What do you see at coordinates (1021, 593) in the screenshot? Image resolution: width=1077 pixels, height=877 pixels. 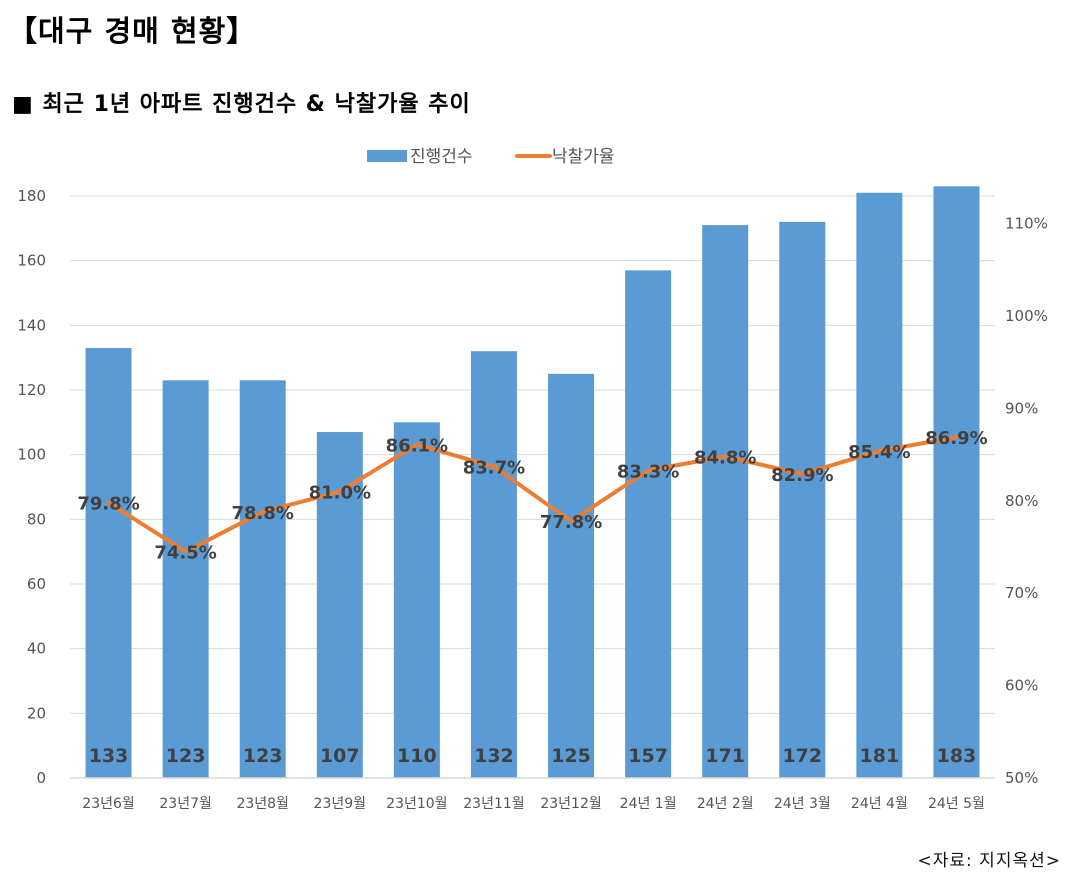 I see `right-axis-tick: 70%` at bounding box center [1021, 593].